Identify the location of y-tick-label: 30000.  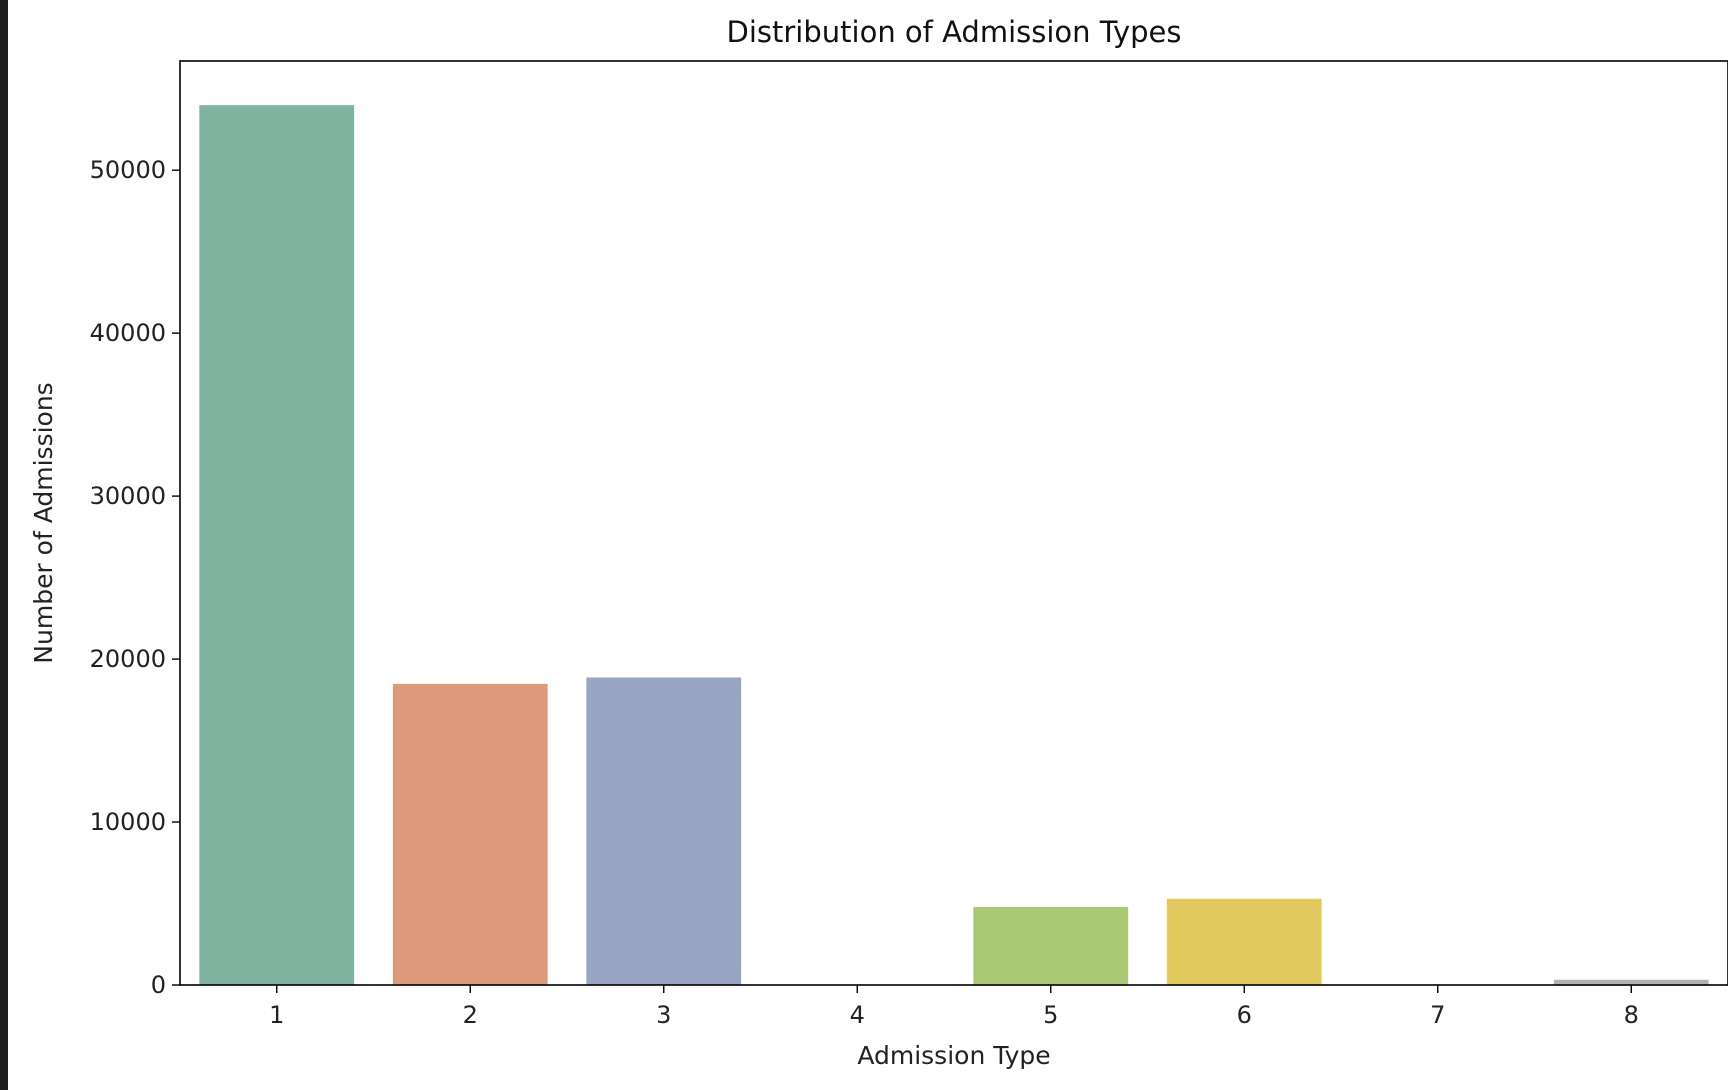
(128, 496).